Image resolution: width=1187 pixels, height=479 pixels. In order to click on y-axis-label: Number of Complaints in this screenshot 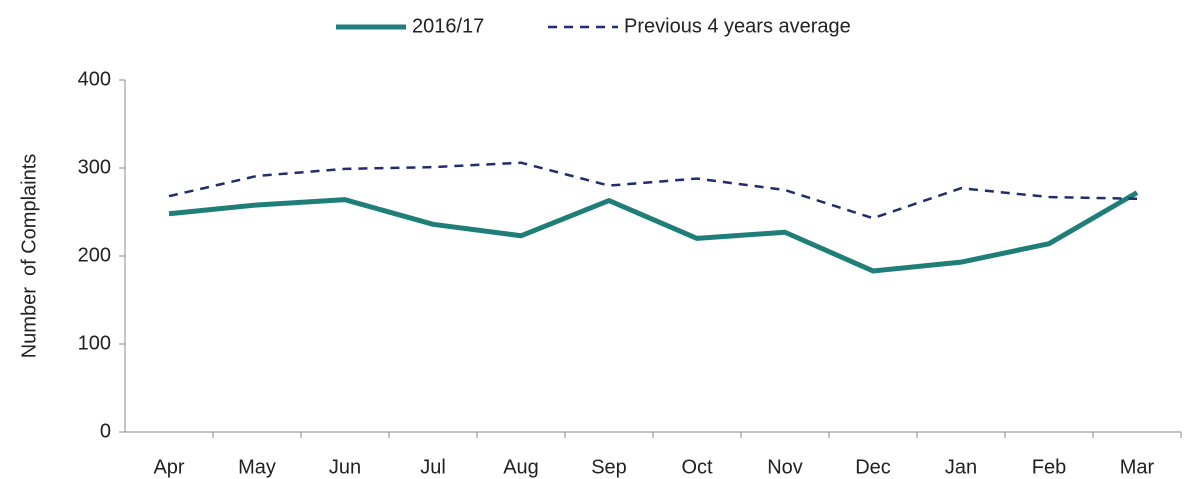, I will do `click(29, 256)`.